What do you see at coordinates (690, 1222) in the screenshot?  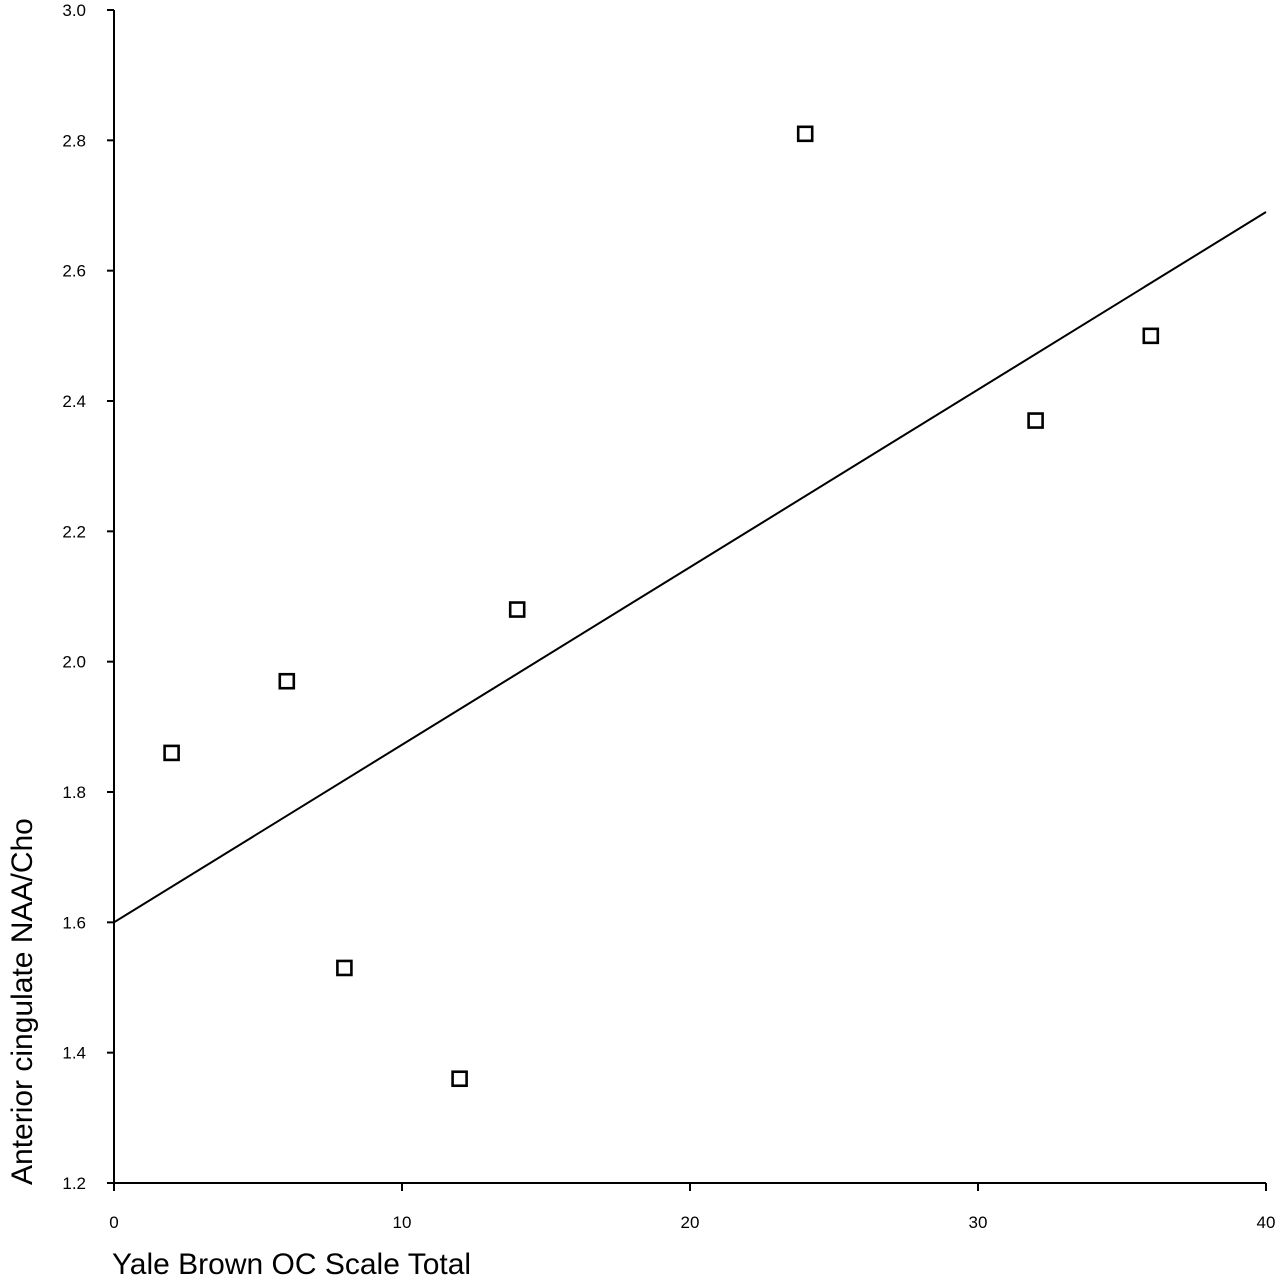 I see `x-tick-label: 20` at bounding box center [690, 1222].